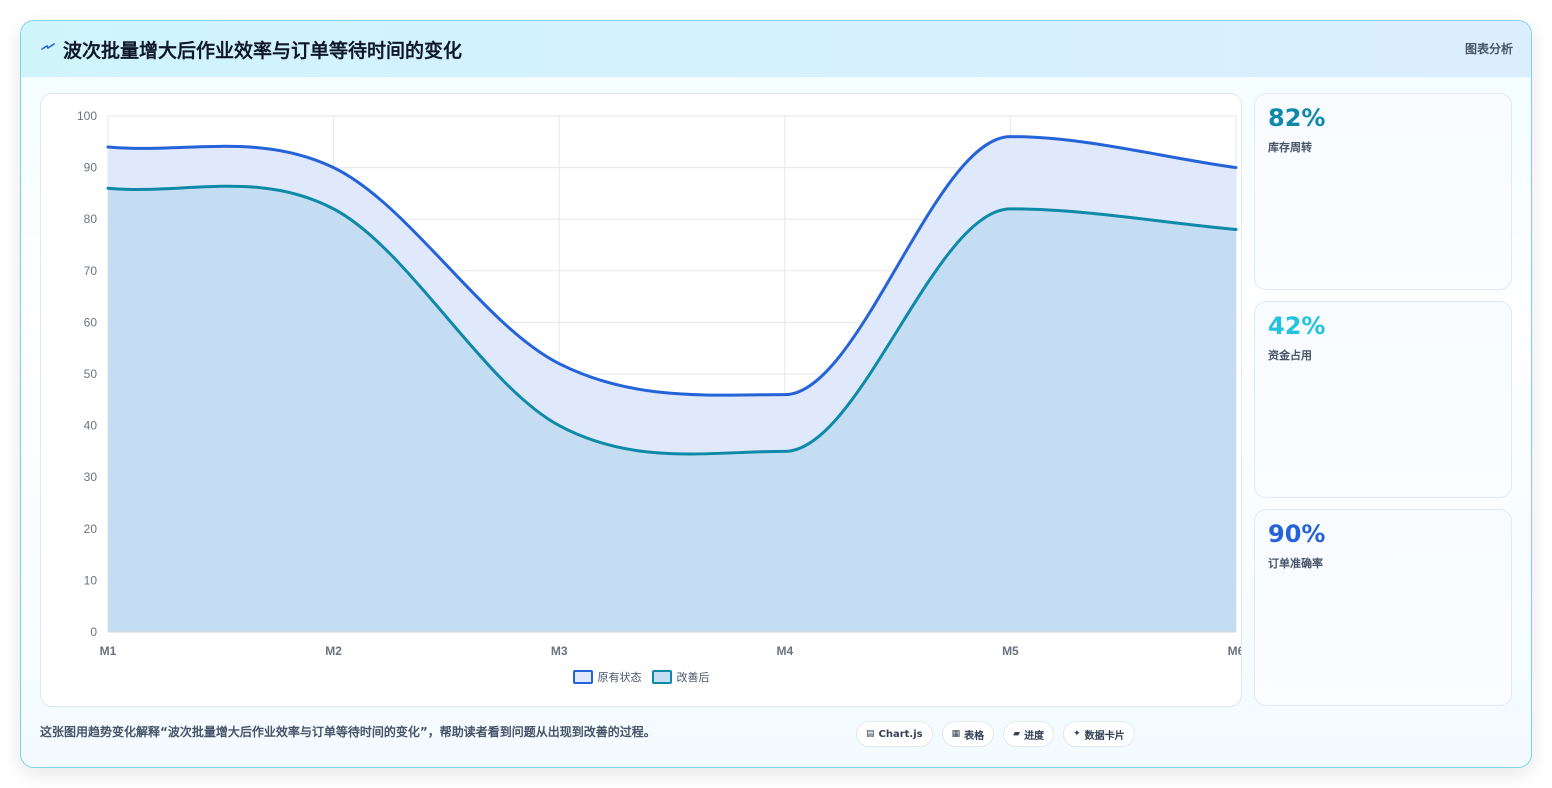 Image resolution: width=1552 pixels, height=788 pixels. Describe the element at coordinates (559, 651) in the screenshot. I see `x-tick-label: M3` at that location.